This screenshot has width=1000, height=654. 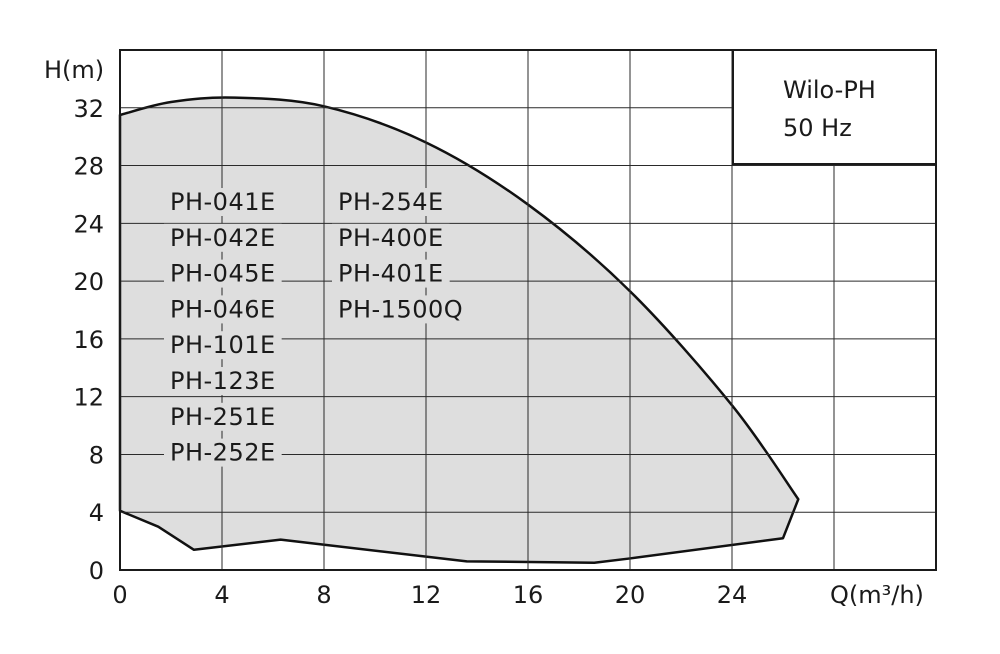 I want to click on model-label: PH-042E, so click(x=223, y=238).